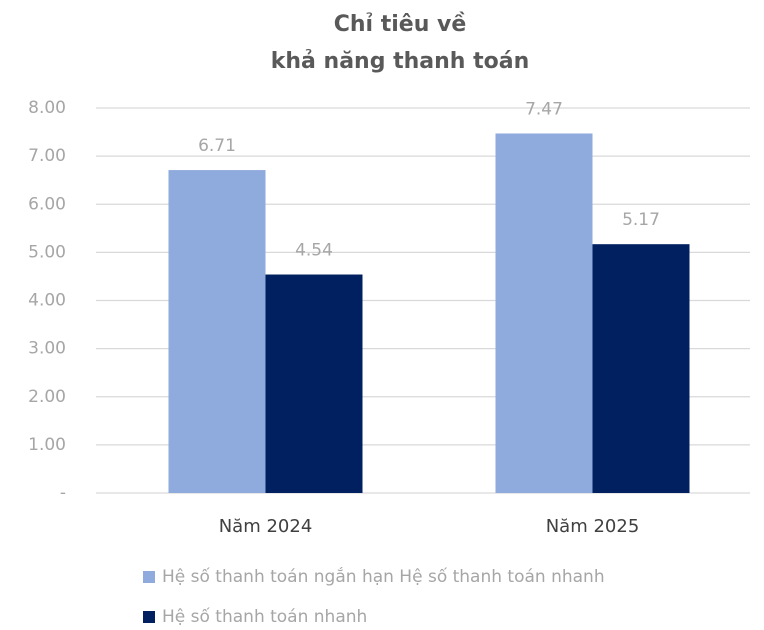 The image size is (764, 630). Describe the element at coordinates (266, 526) in the screenshot. I see `x-tick-label: Năm 2024` at that location.